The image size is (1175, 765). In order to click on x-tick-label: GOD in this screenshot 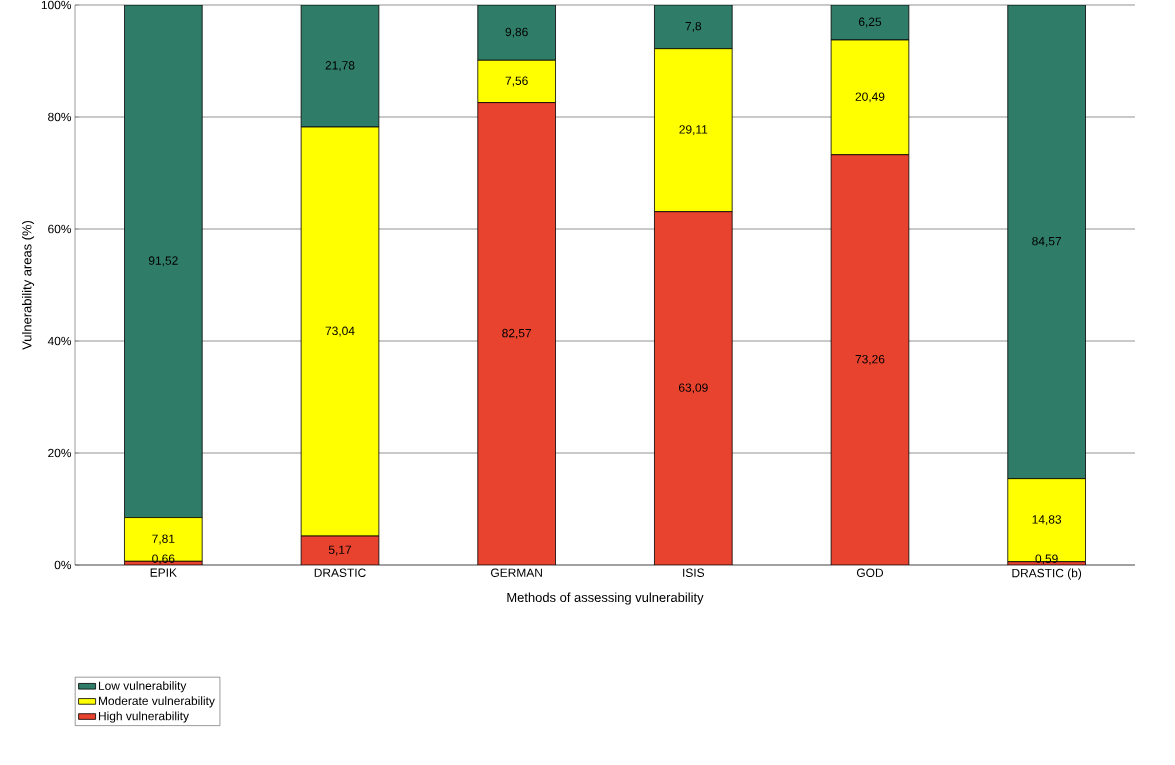, I will do `click(870, 572)`.